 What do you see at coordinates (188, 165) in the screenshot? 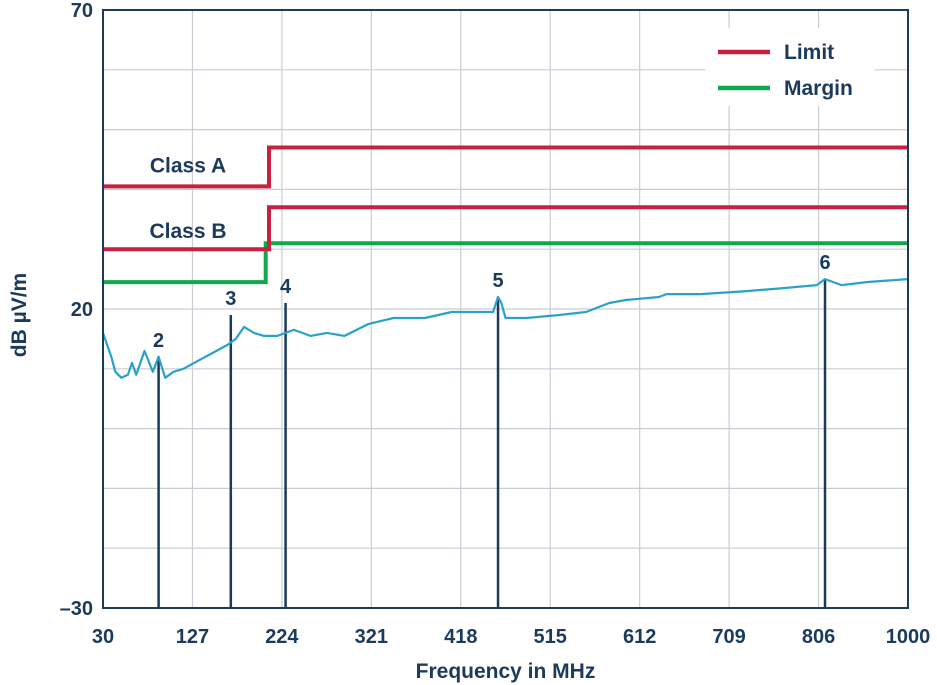
I see `class-a-label: Class A` at bounding box center [188, 165].